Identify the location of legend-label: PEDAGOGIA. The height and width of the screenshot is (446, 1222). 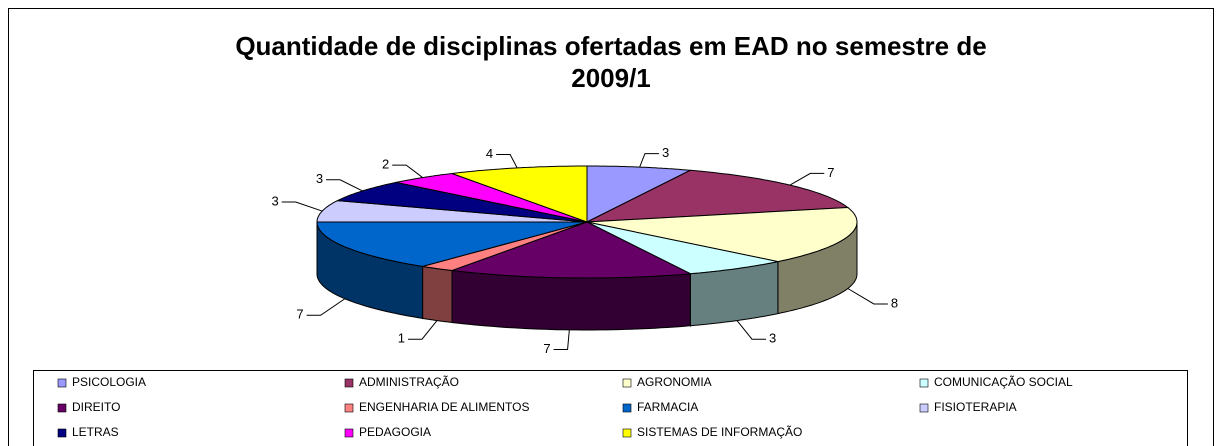
(395, 432).